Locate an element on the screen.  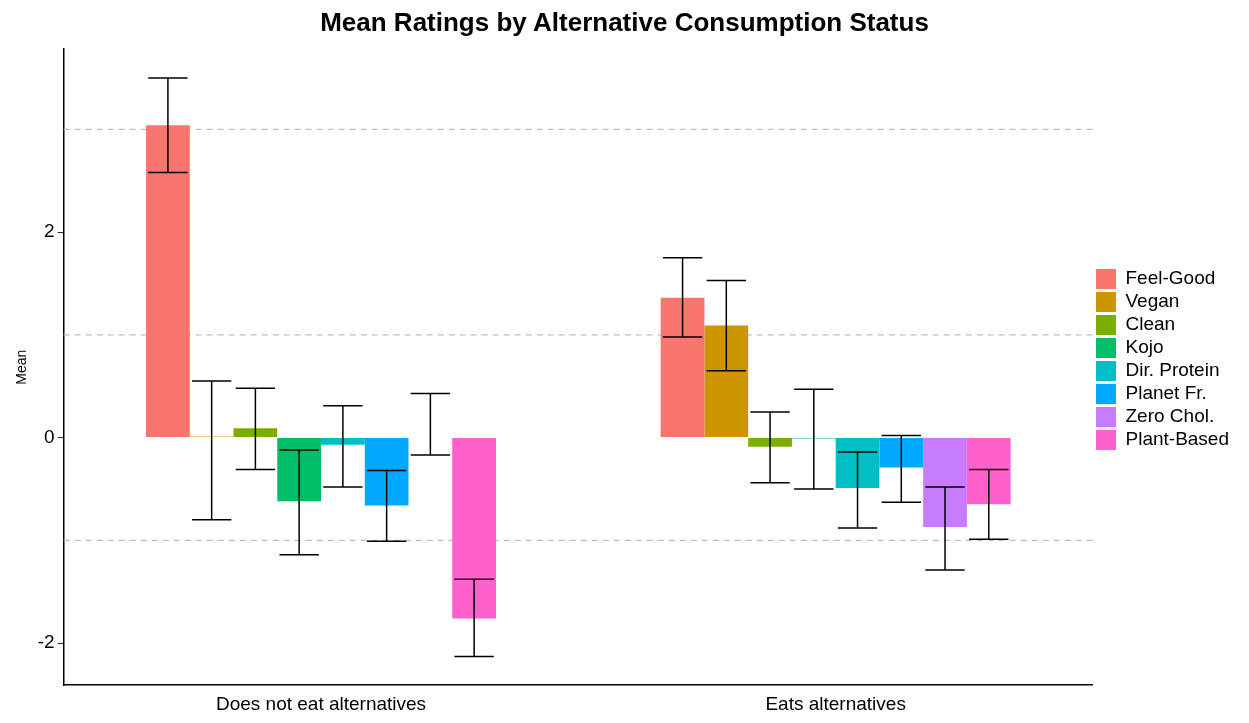
x-tick-label: Eats alternatives is located at coordinates (835, 703).